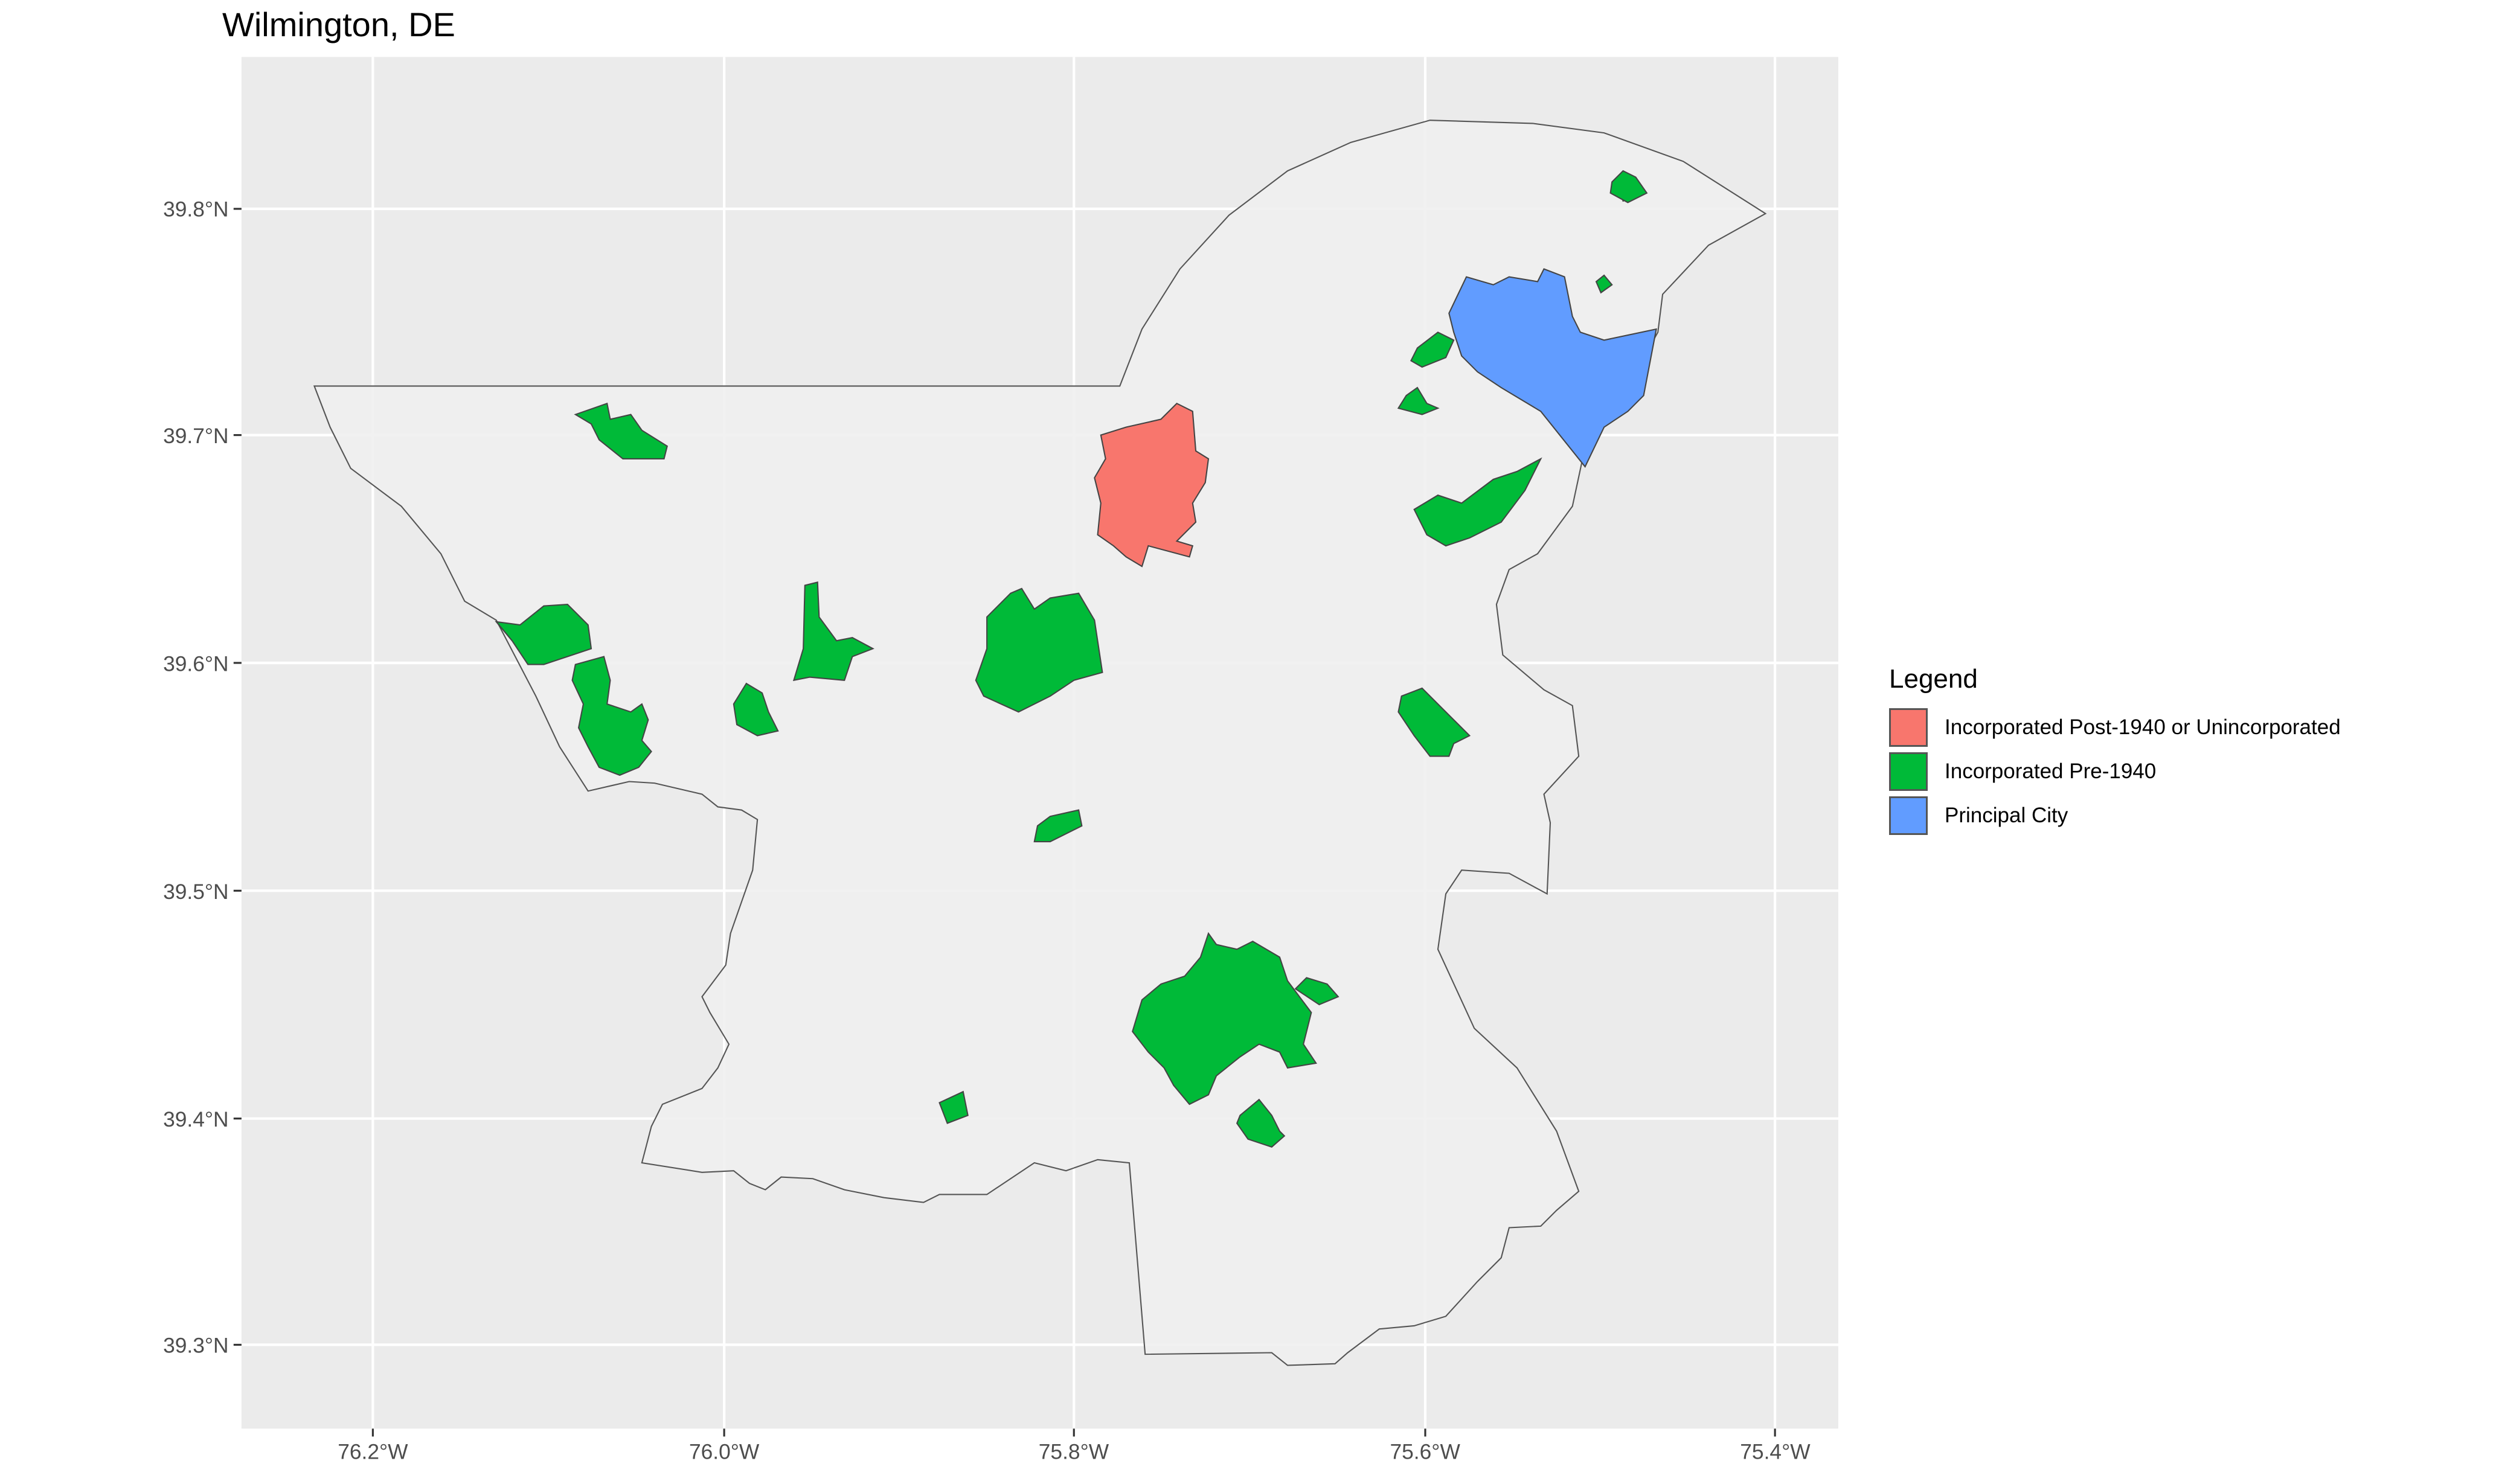  I want to click on y-tick-label: 39.7°N, so click(196, 436).